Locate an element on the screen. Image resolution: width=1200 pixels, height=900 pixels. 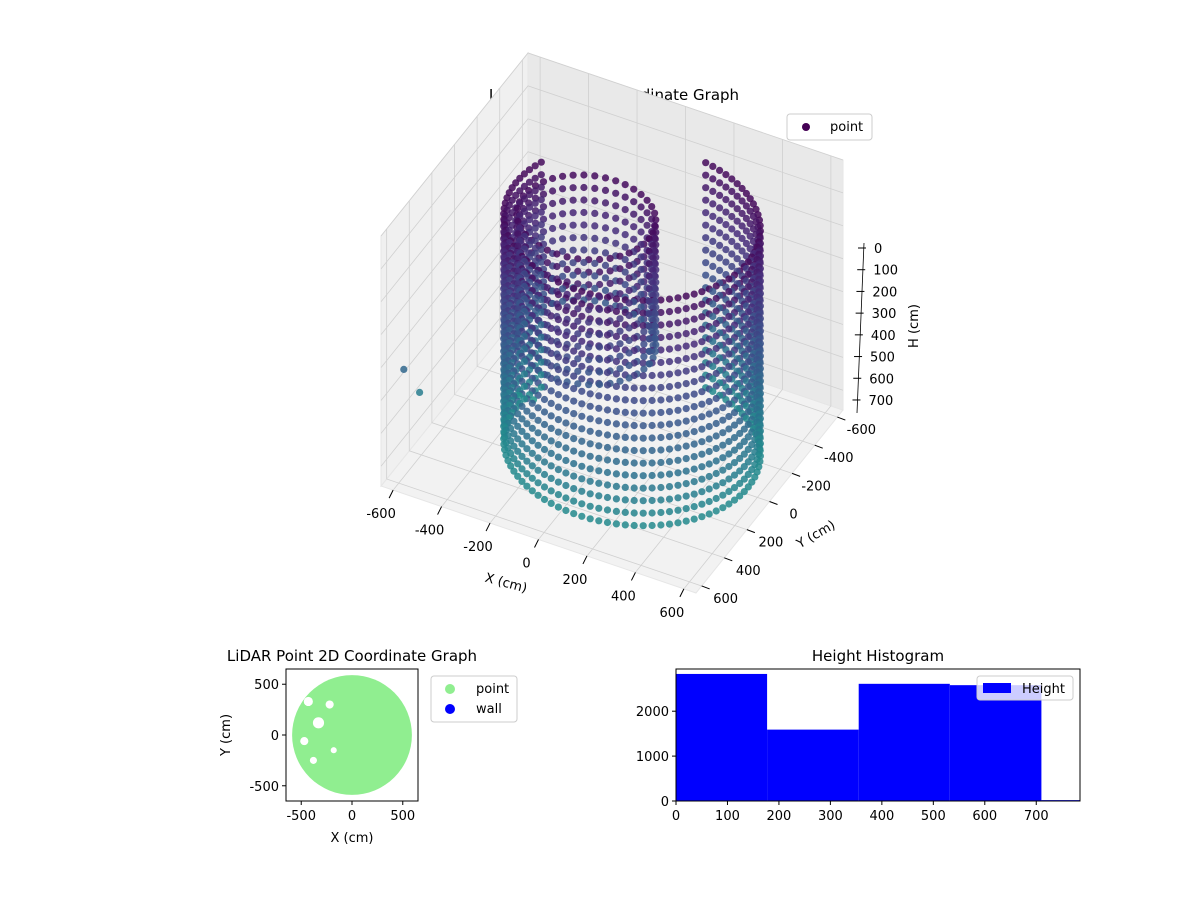
hist-xtick-label: 0 is located at coordinates (676, 816).